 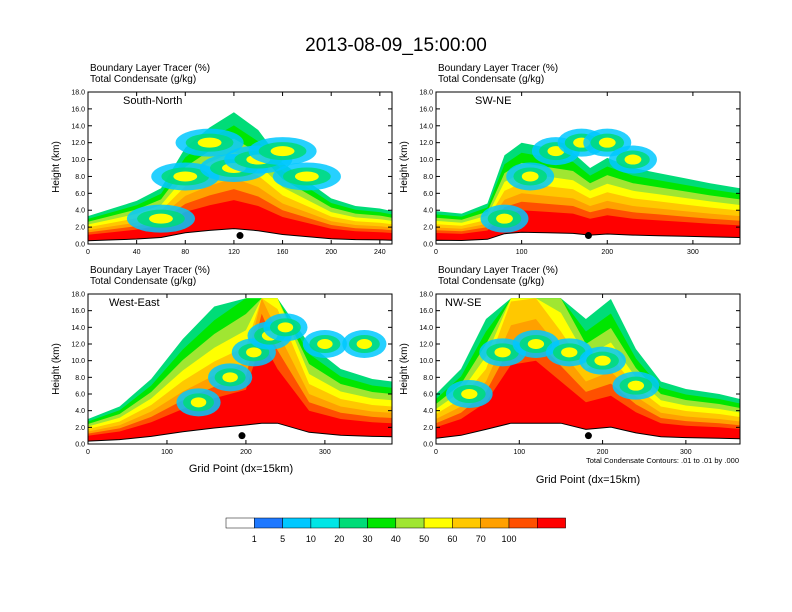 What do you see at coordinates (78, 160) in the screenshot?
I see `y-tick-label: 10.0` at bounding box center [78, 160].